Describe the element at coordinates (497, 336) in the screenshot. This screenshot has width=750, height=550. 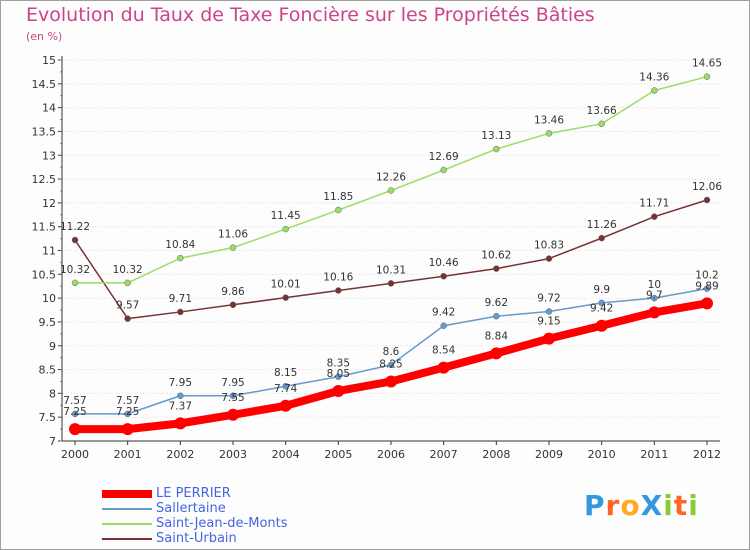
I see `data-label: 8.84` at that location.